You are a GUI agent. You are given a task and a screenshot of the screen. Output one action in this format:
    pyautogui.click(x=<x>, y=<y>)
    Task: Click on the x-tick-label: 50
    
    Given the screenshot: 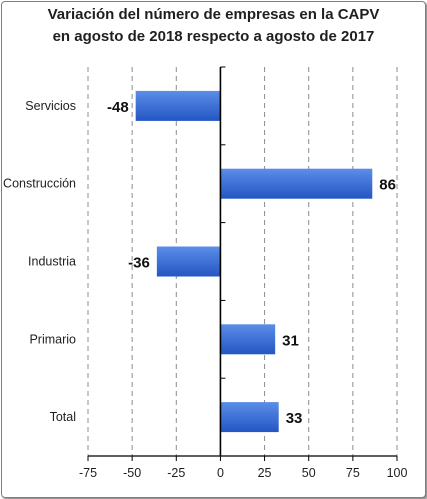 What is the action you would take?
    pyautogui.click(x=309, y=473)
    